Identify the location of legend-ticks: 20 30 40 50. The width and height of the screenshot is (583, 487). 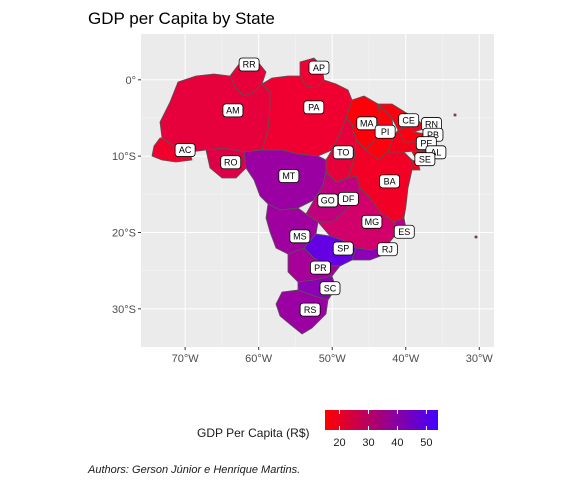
(383, 429).